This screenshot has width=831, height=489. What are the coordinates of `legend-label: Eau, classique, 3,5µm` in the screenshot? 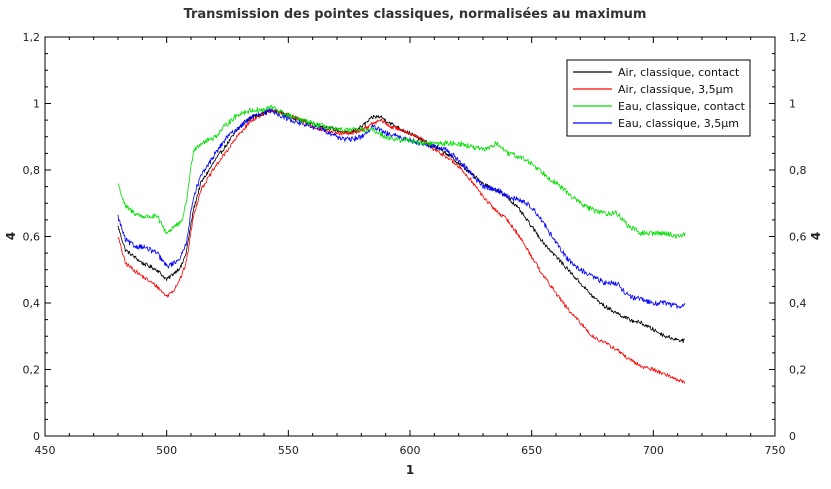 It's located at (678, 123).